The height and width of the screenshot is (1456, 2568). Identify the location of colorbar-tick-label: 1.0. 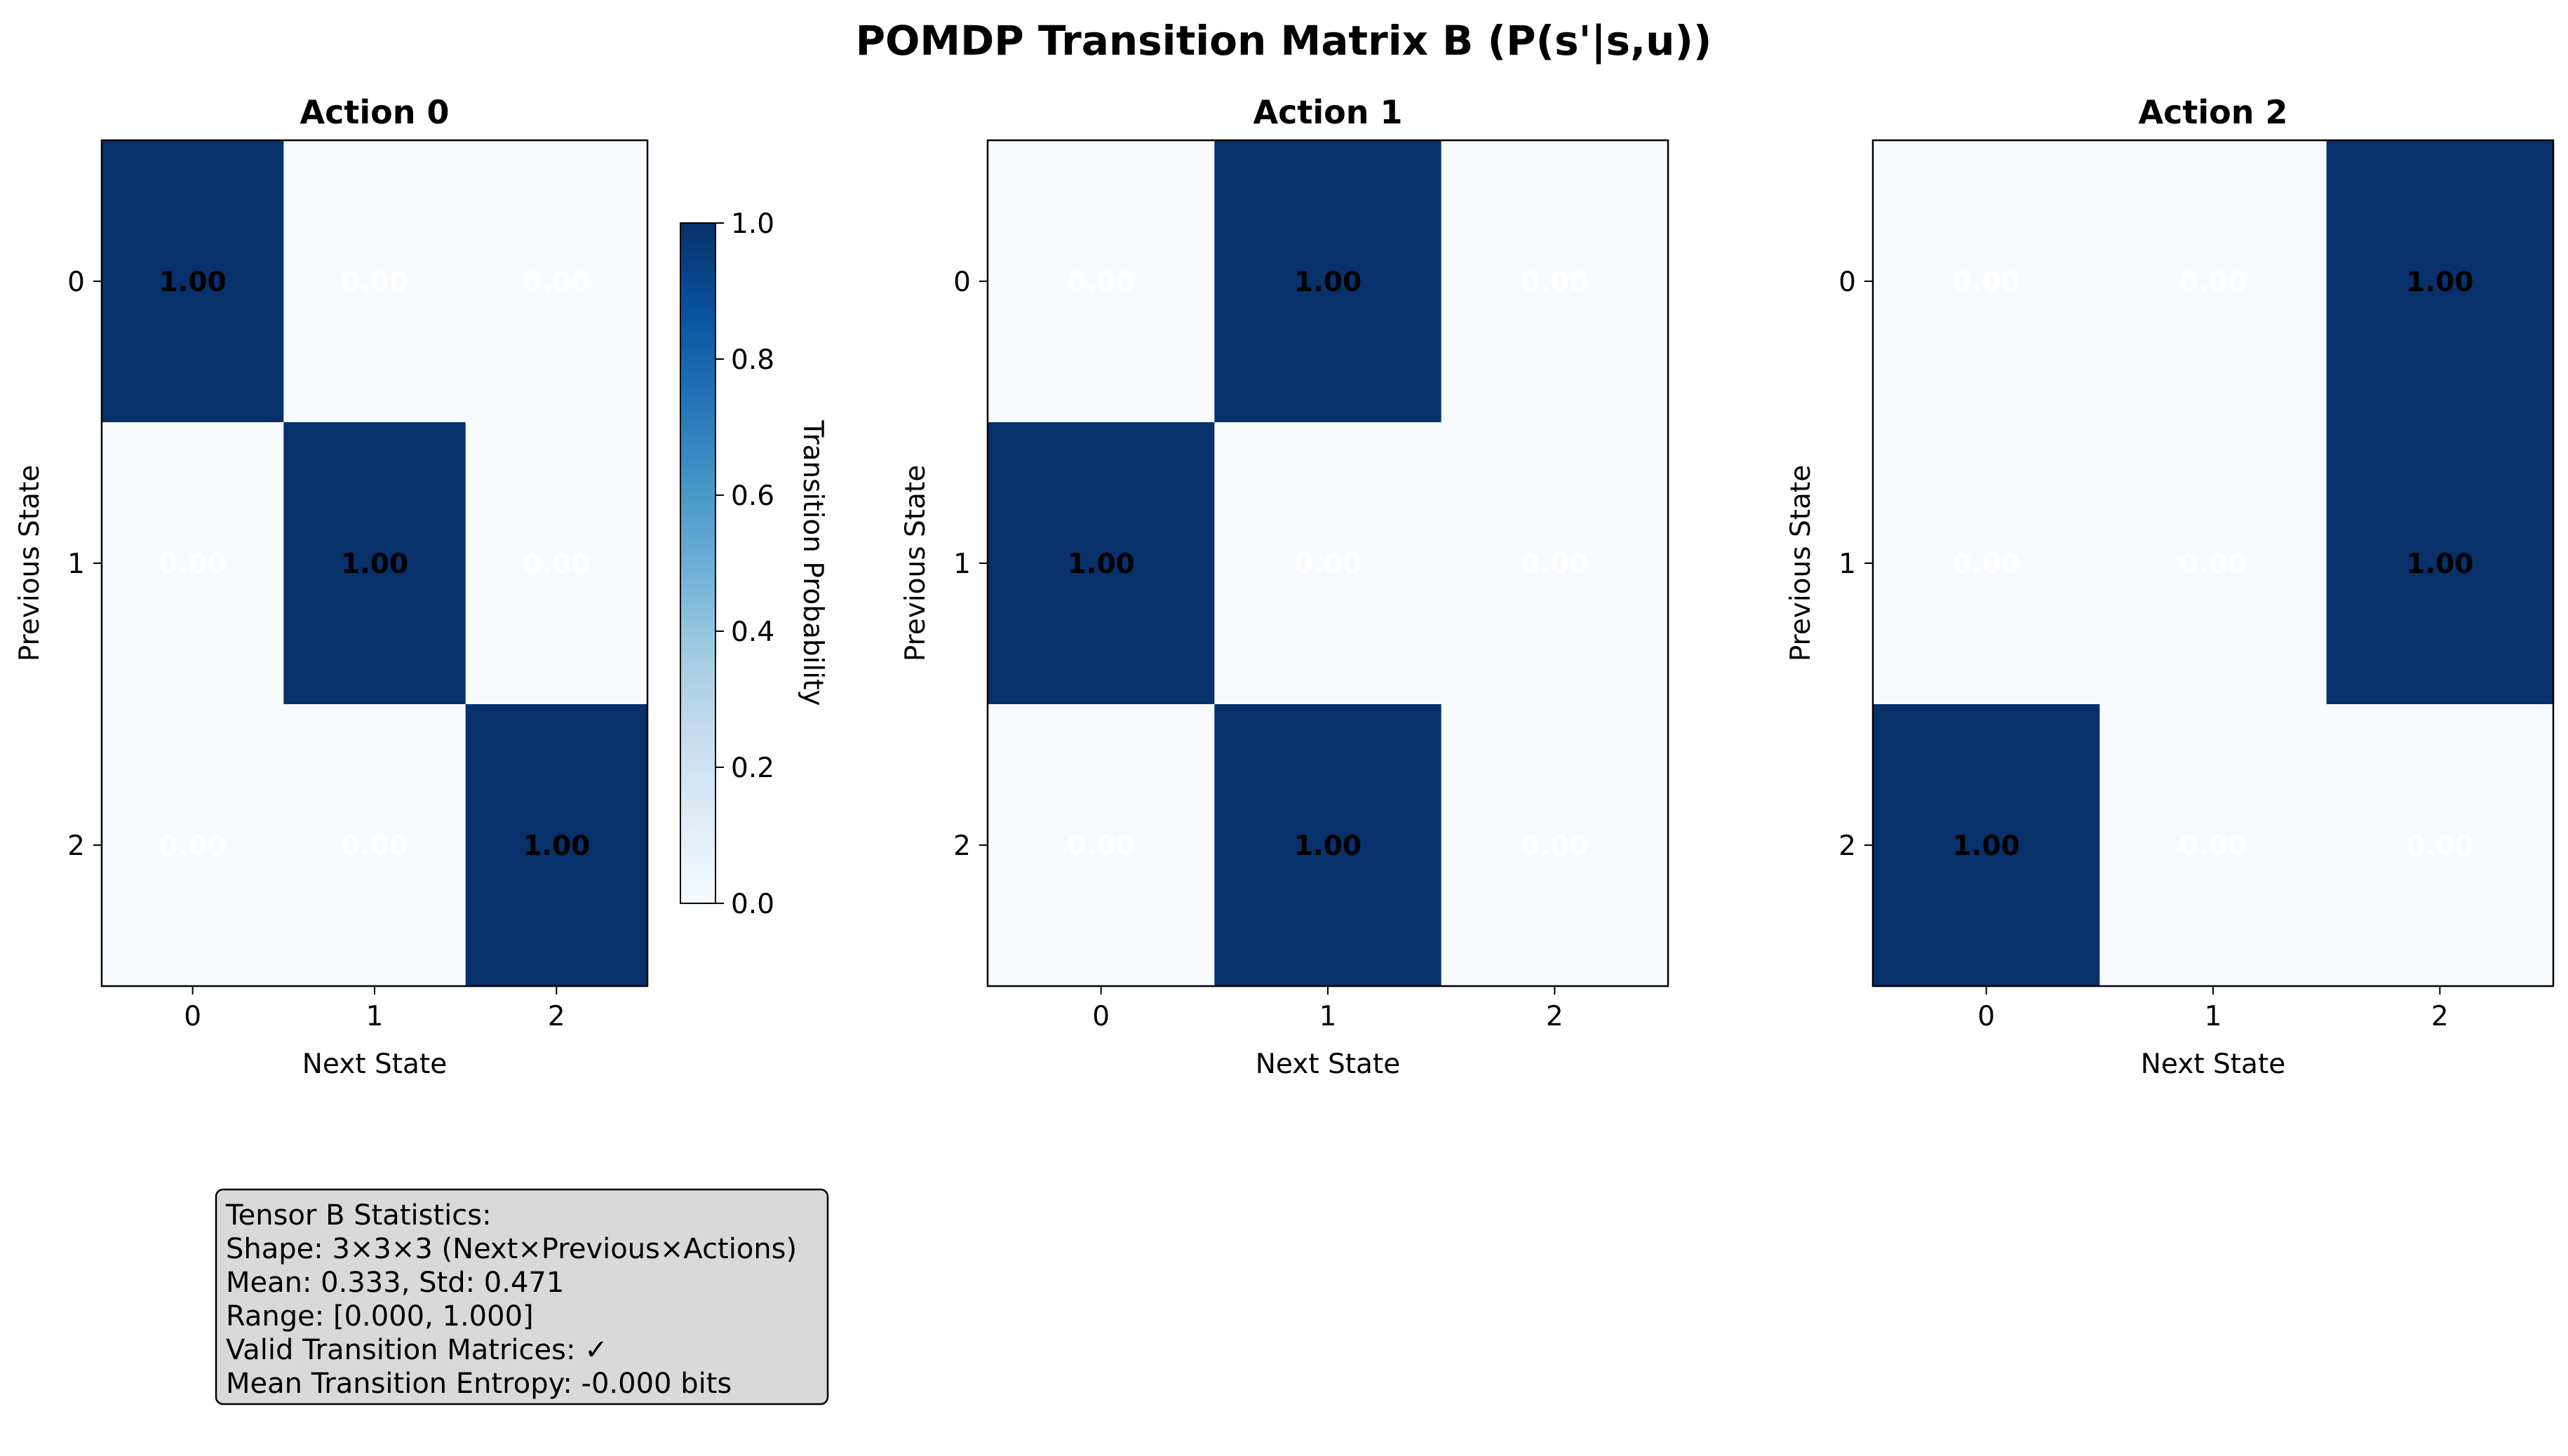
(752, 224).